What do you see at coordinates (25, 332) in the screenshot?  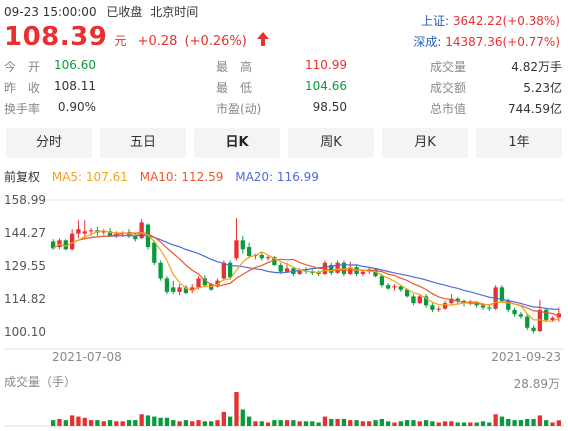 I see `y-tick-label: 100.10` at bounding box center [25, 332].